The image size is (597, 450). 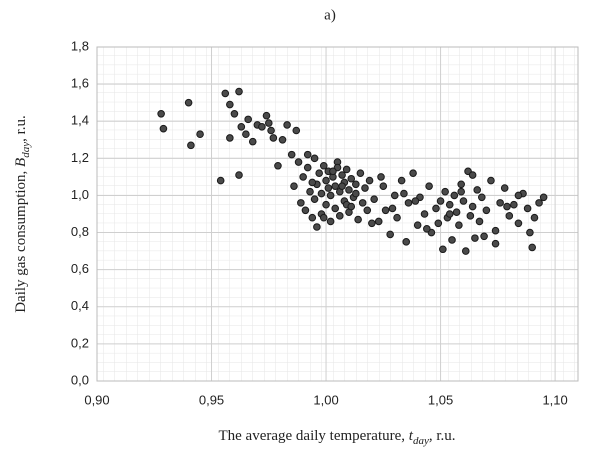 I want to click on x-tick-label: 1,10, so click(x=554, y=399).